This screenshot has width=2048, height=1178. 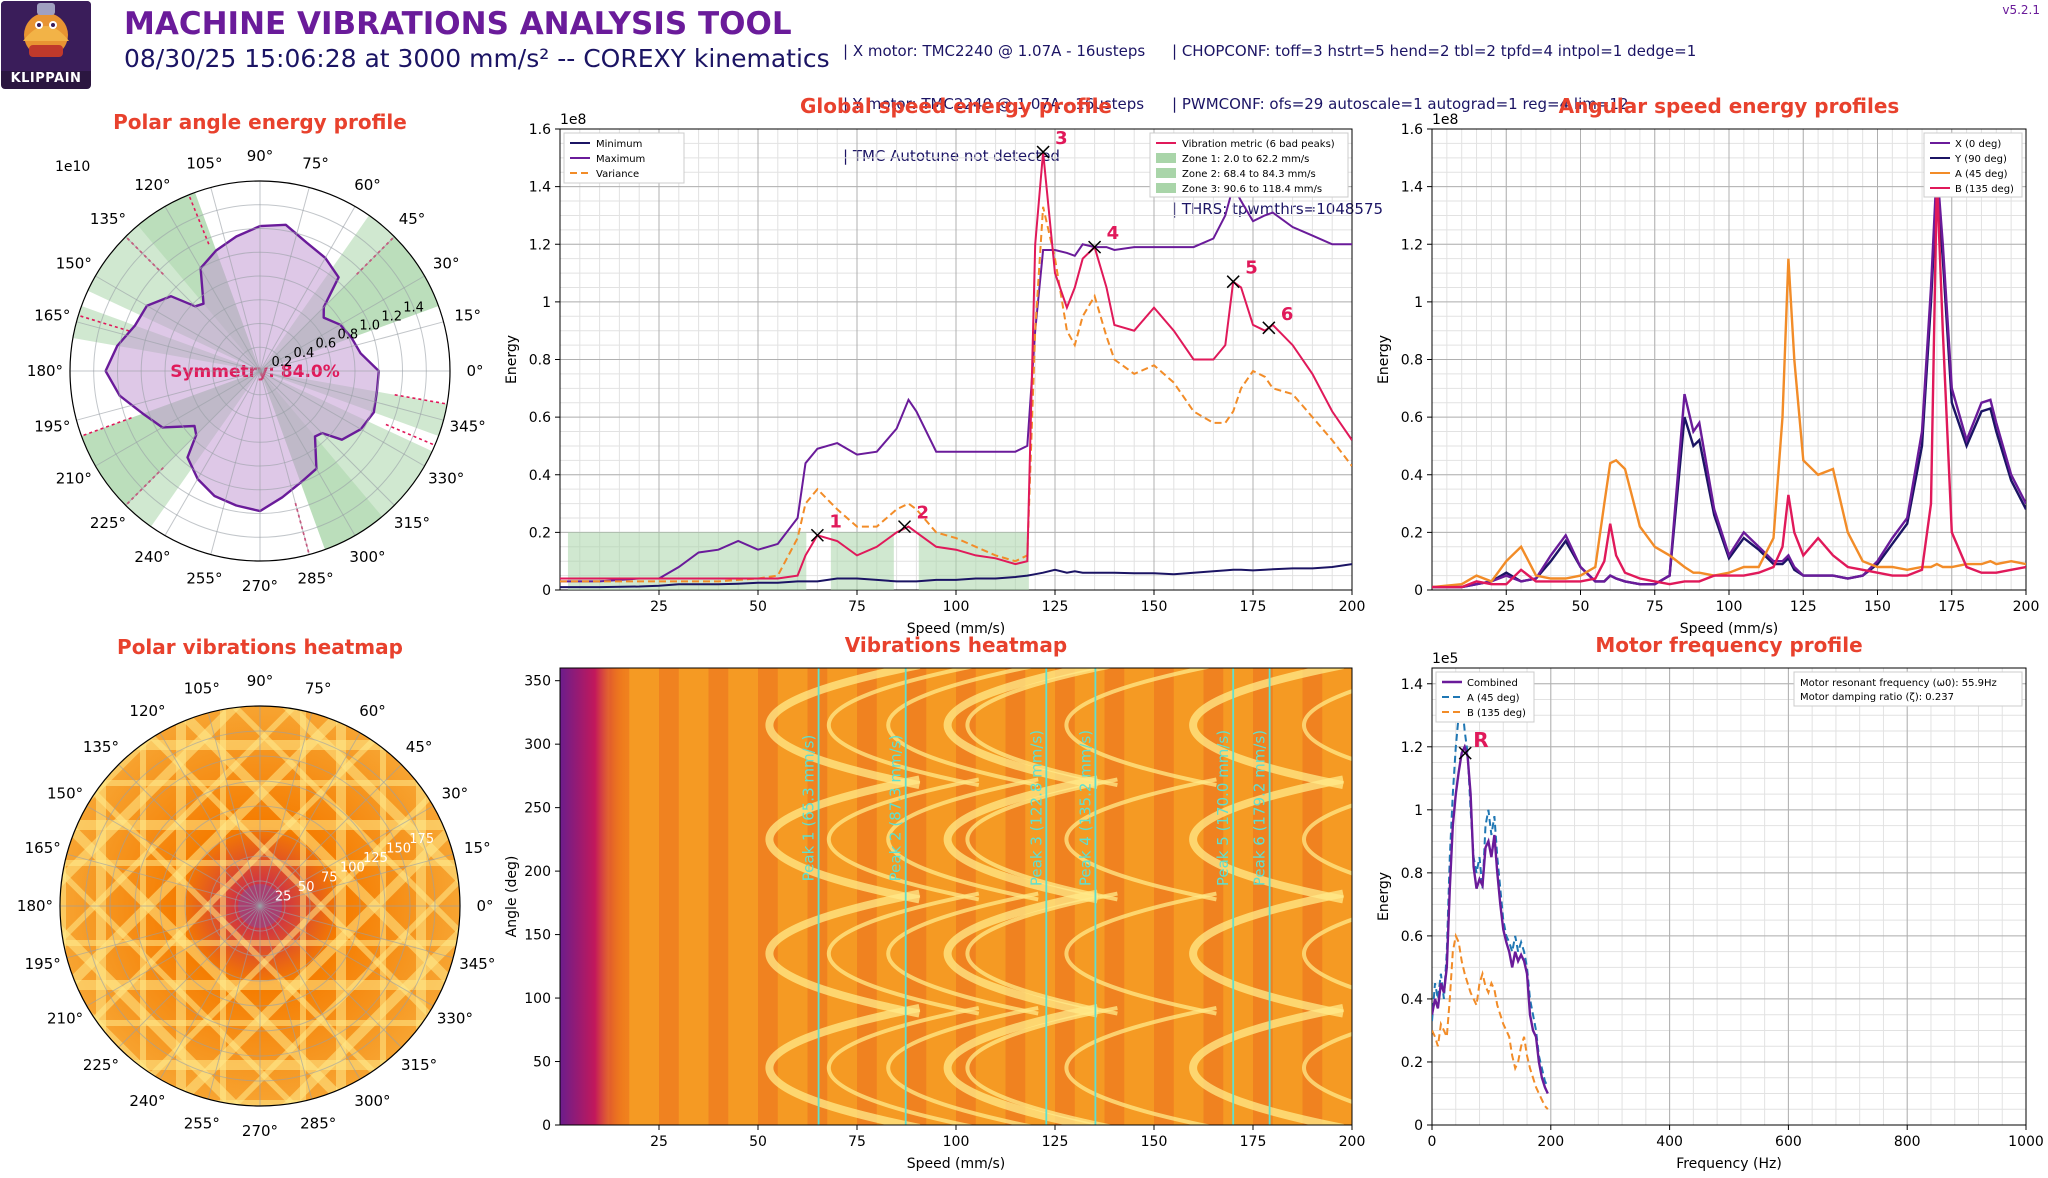 What do you see at coordinates (537, 999) in the screenshot?
I see `y-tick-label: 100` at bounding box center [537, 999].